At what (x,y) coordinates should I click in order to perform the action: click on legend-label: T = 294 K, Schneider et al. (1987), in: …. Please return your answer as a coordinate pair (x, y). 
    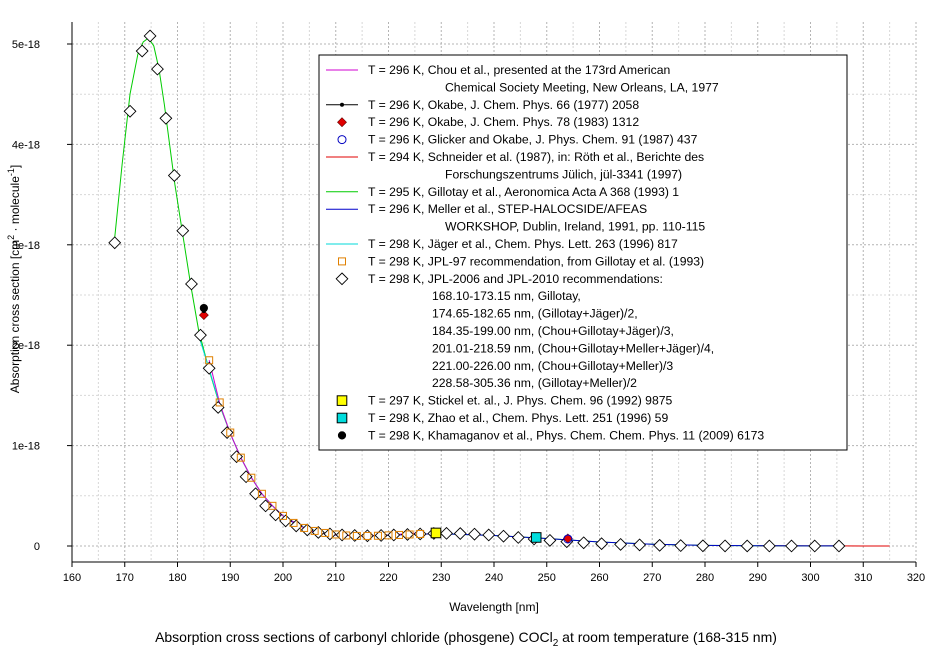
    Looking at the image, I should click on (536, 157).